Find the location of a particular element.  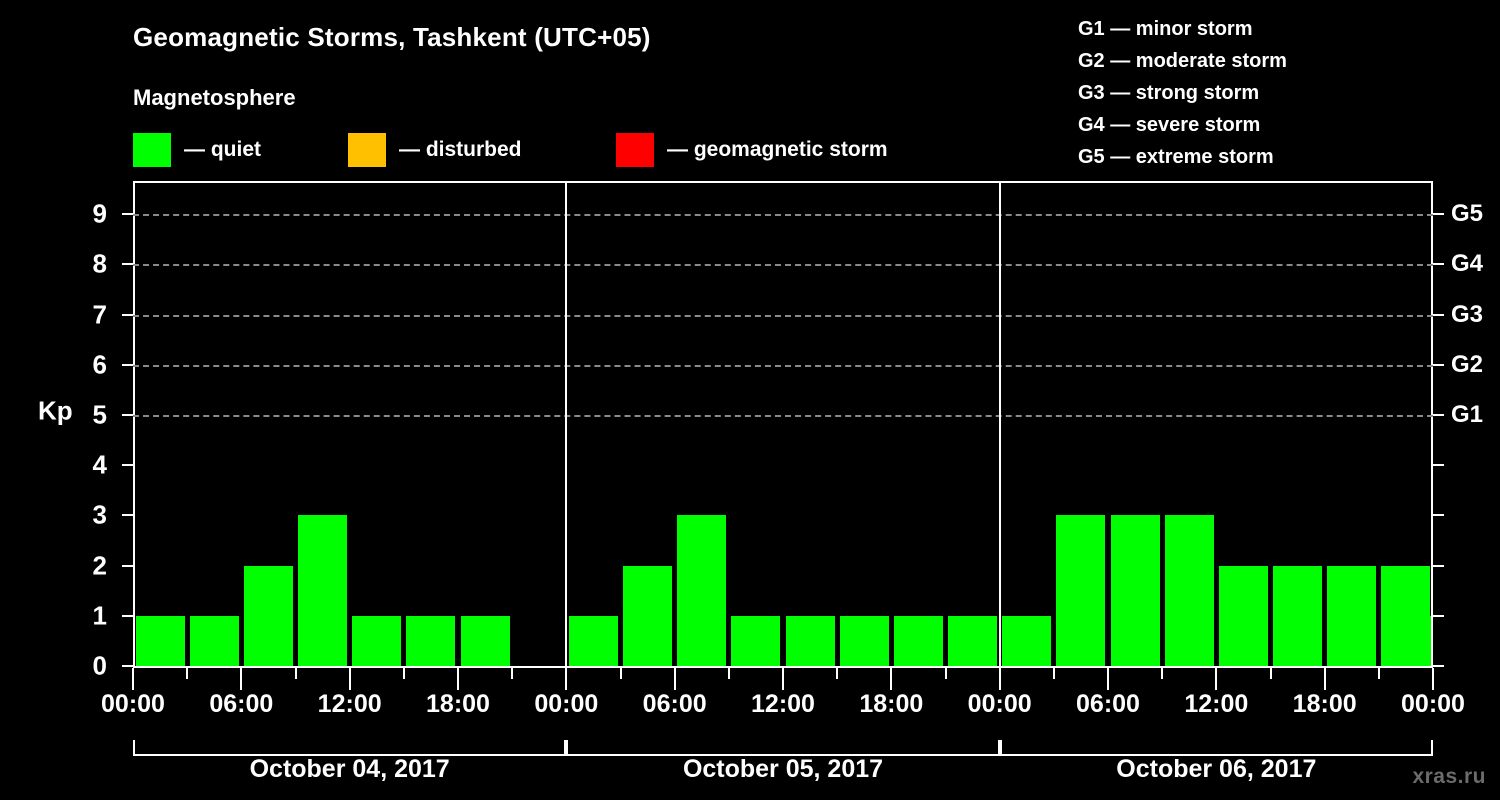

x-tick-label-4: 00:00 is located at coordinates (566, 704).